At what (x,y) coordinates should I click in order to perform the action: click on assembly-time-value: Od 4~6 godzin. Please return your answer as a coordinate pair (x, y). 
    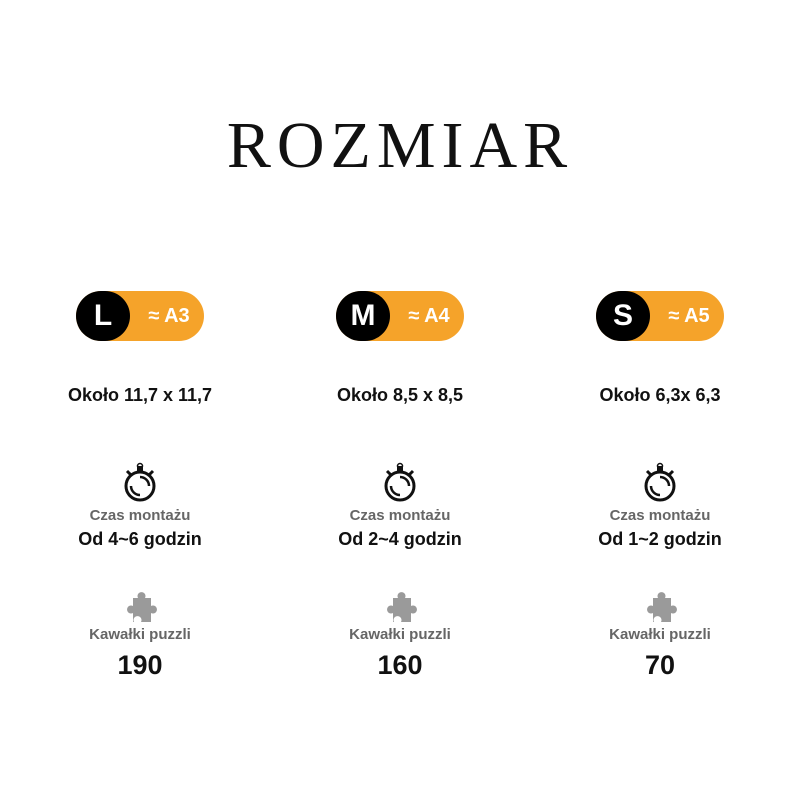
    Looking at the image, I should click on (140, 539).